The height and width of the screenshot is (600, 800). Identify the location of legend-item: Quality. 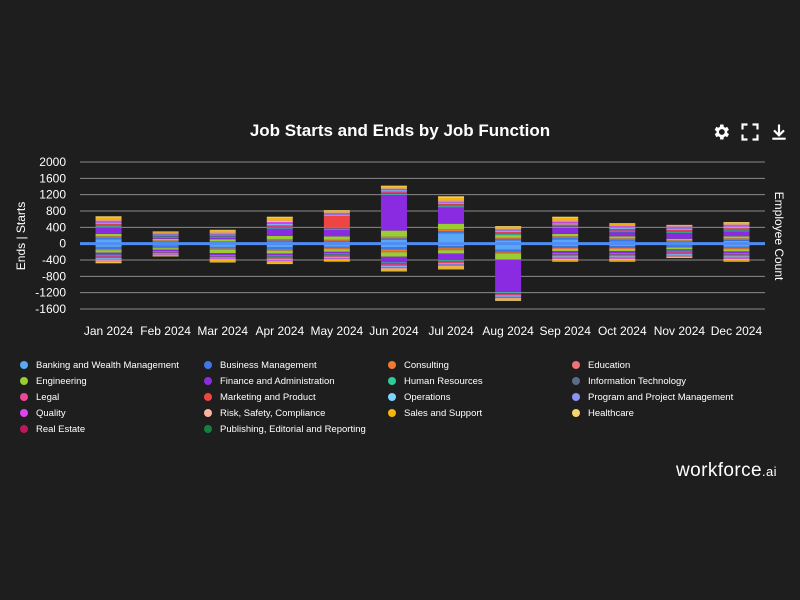
(112, 413).